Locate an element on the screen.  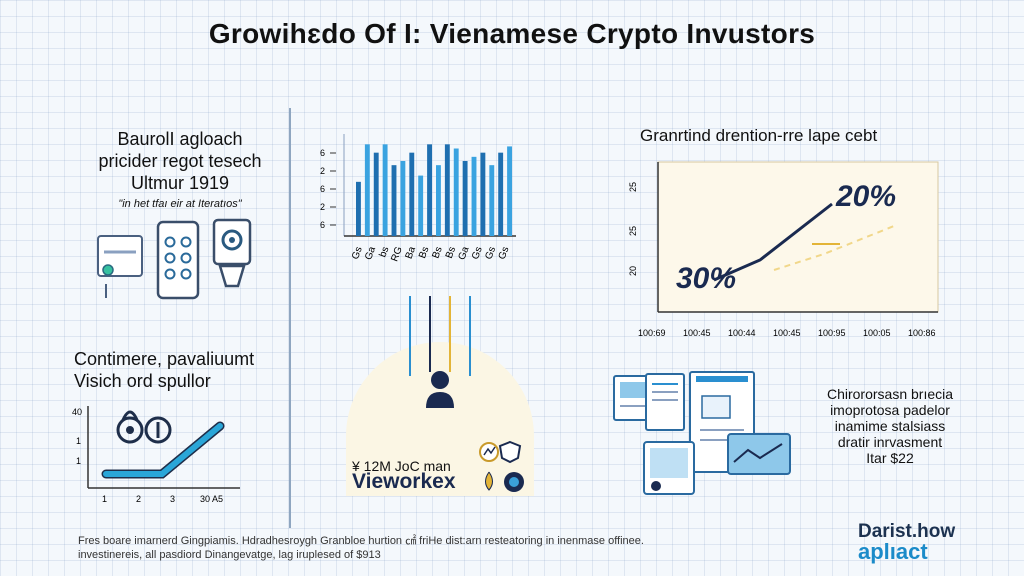
globe-icon is located at coordinates (514, 482).